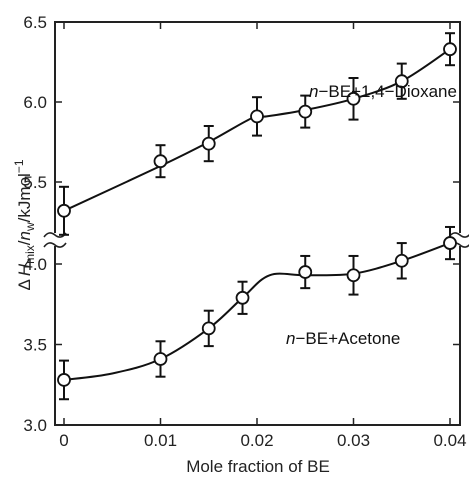 The height and width of the screenshot is (477, 469). What do you see at coordinates (258, 466) in the screenshot?
I see `x-axis-title: Mole fraction of BE` at bounding box center [258, 466].